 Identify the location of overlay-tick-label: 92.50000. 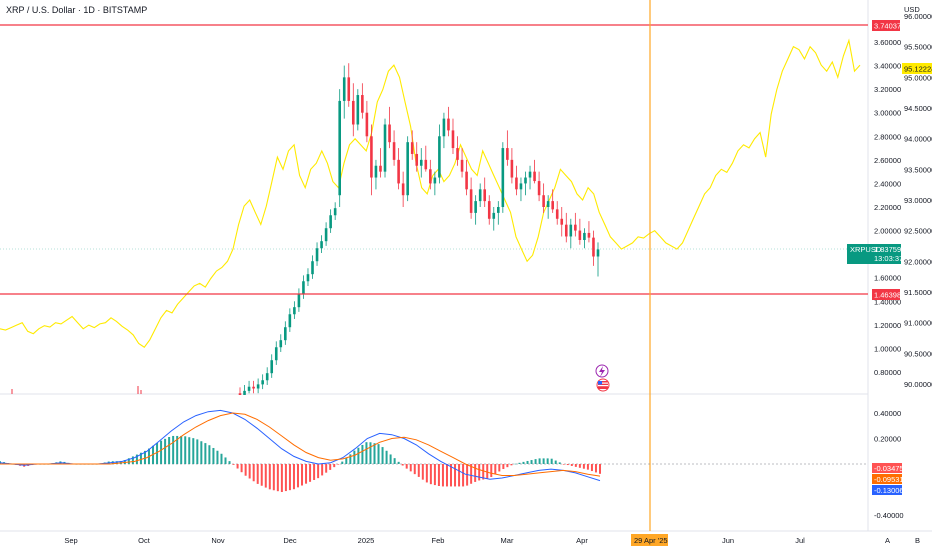
(918, 231).